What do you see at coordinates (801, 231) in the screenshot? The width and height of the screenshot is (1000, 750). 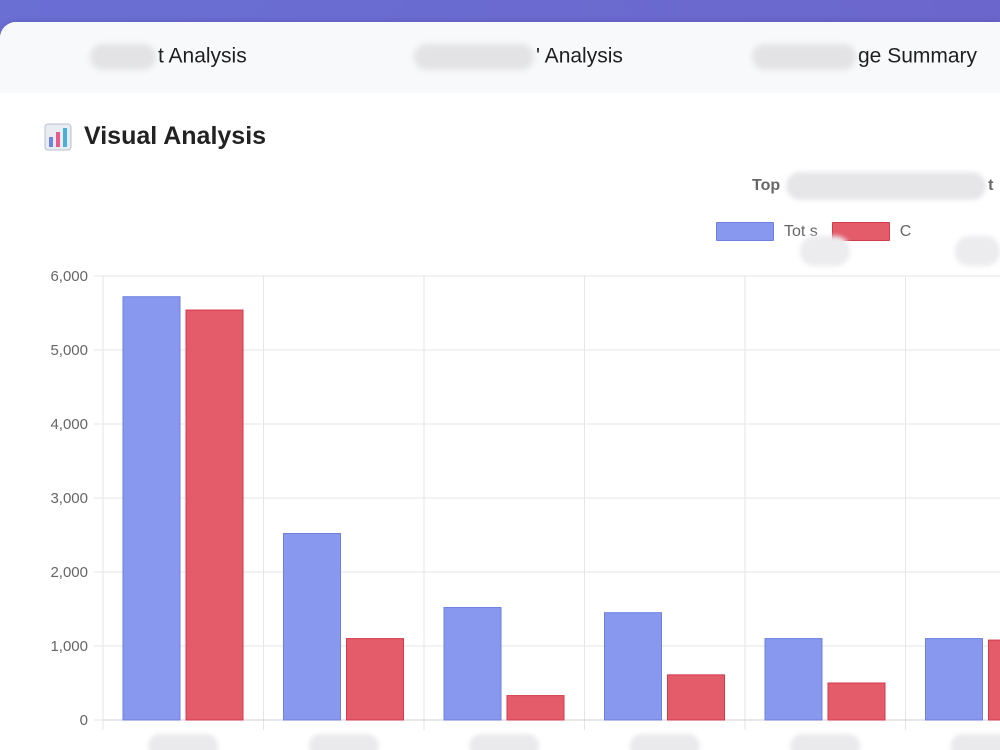 I see `legend-label-1: Tot s` at bounding box center [801, 231].